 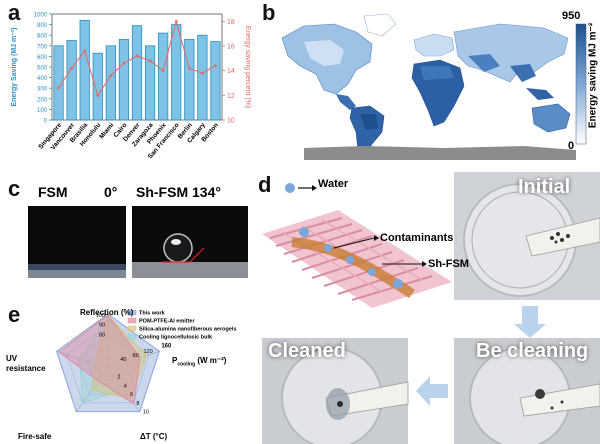 What do you see at coordinates (247, 67) in the screenshot?
I see `y2-axis-label: Energy saving percent (%)` at bounding box center [247, 67].